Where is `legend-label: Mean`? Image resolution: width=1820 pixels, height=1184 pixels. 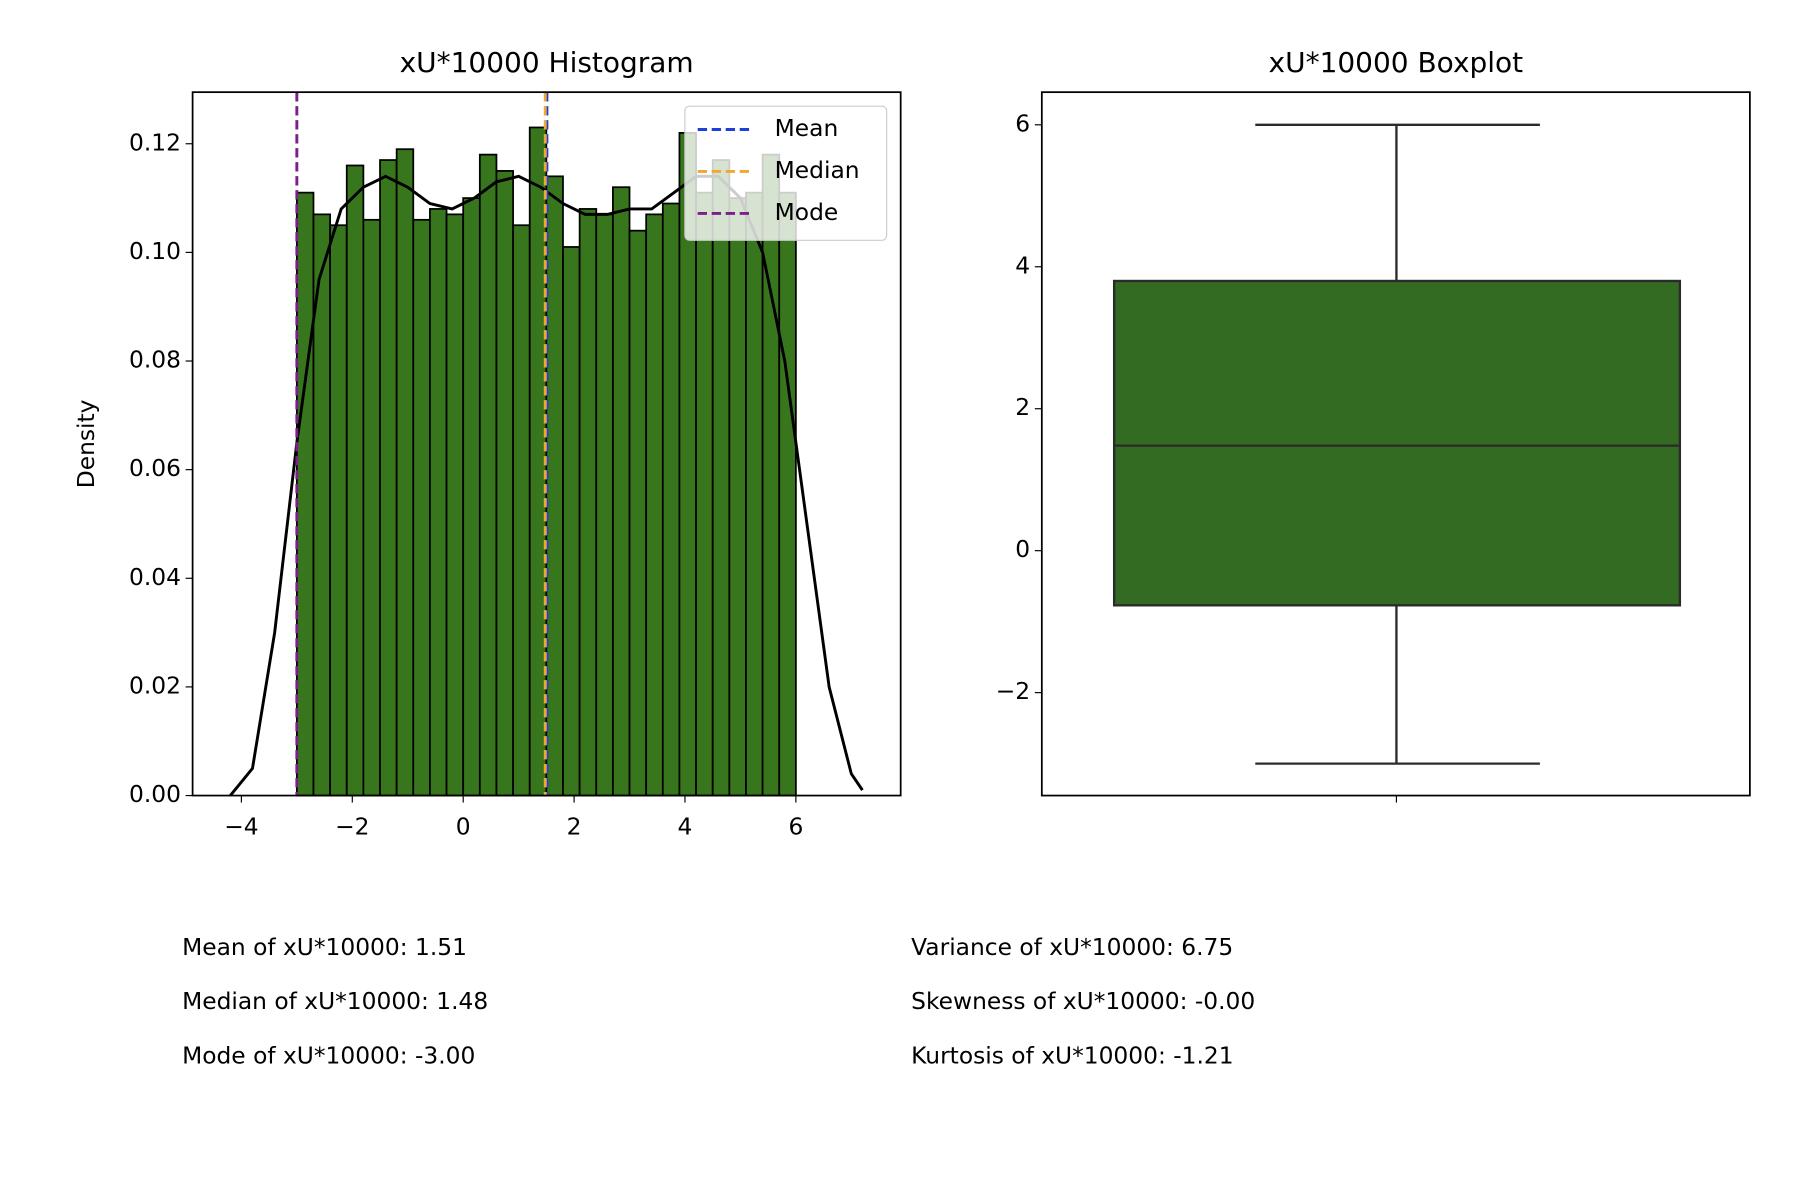 legend-label: Mean is located at coordinates (807, 128).